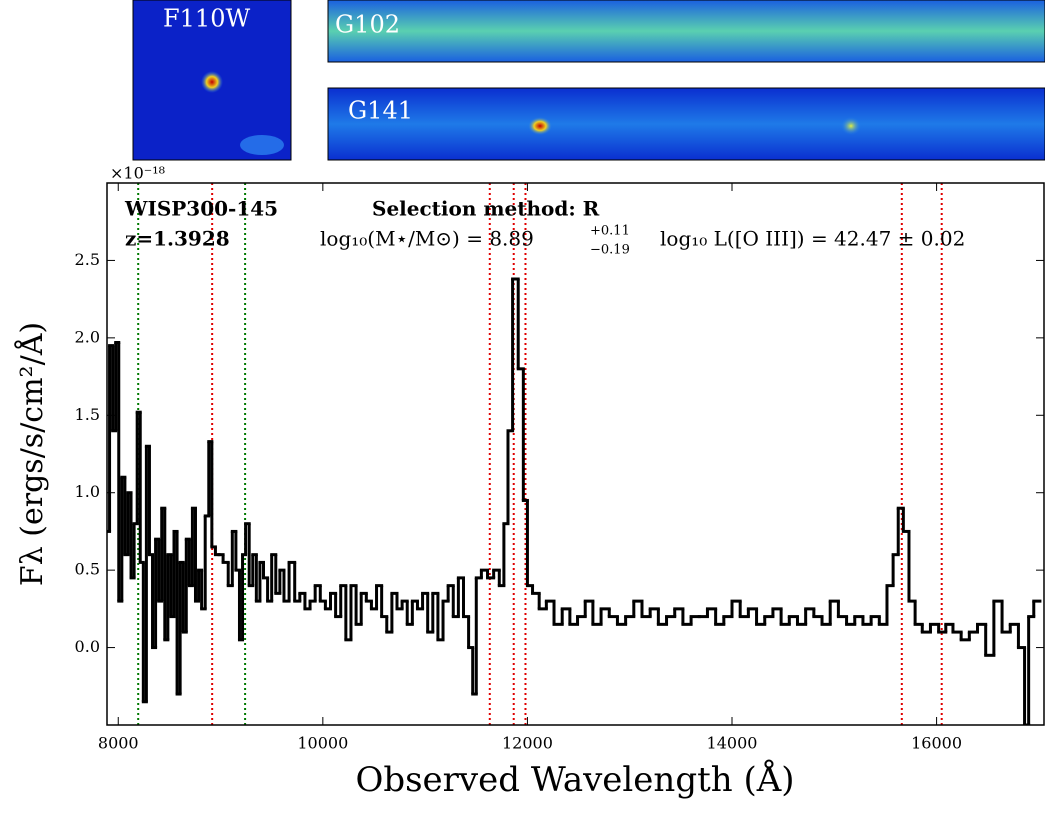 This screenshot has width=1045, height=813. I want to click on x-axis-label: Observed Wavelength (Å), so click(574, 779).